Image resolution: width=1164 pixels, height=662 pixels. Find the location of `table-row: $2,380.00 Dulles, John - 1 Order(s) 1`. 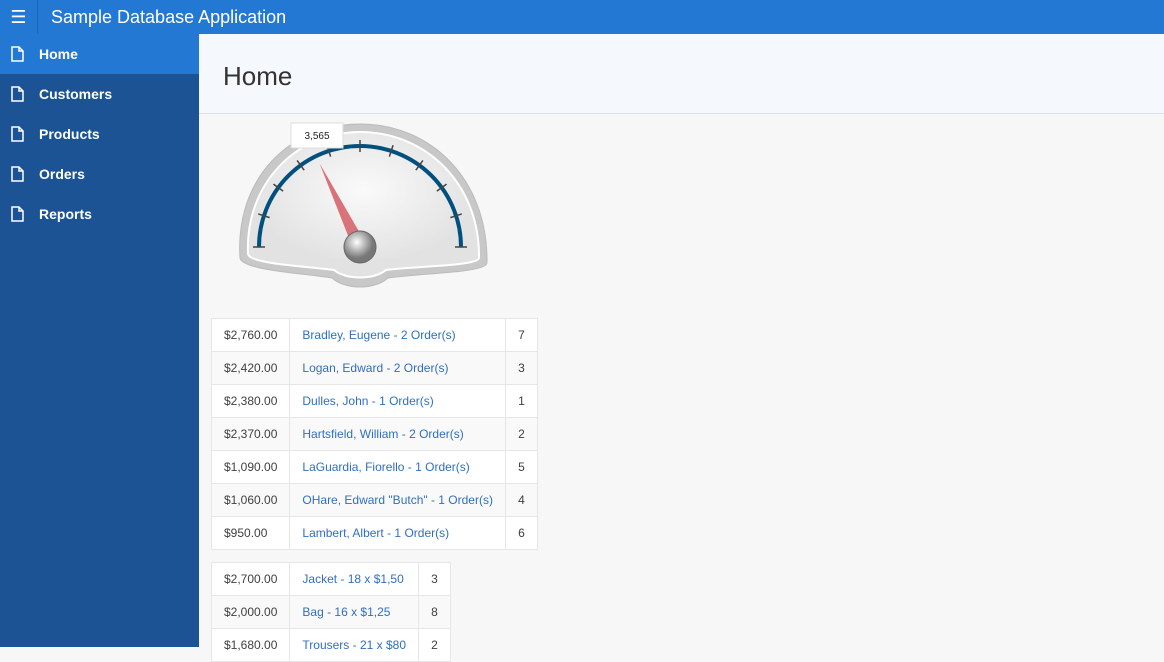

table-row: $2,380.00 Dulles, John - 1 Order(s) 1 is located at coordinates (374, 401).